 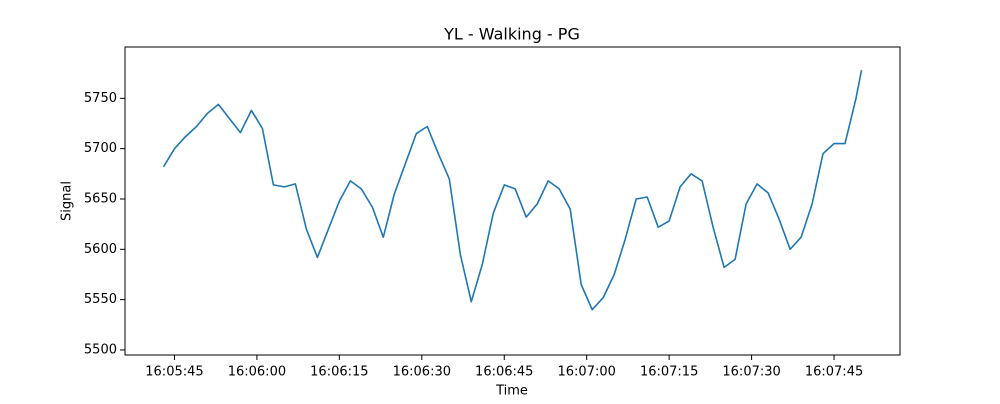 I want to click on y-tick-label: 5750, so click(x=100, y=98).